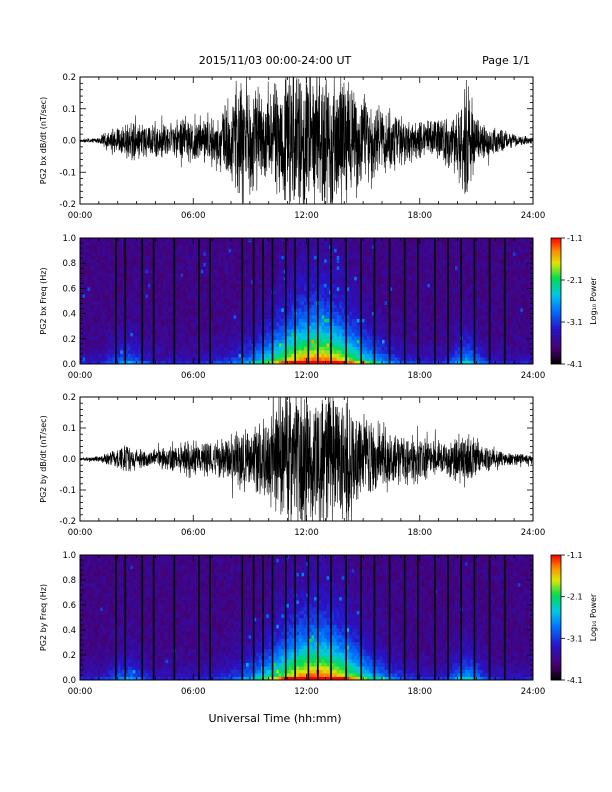 The height and width of the screenshot is (792, 612). I want to click on y-axis-label: PG2 bx Freq (Hz), so click(43, 300).